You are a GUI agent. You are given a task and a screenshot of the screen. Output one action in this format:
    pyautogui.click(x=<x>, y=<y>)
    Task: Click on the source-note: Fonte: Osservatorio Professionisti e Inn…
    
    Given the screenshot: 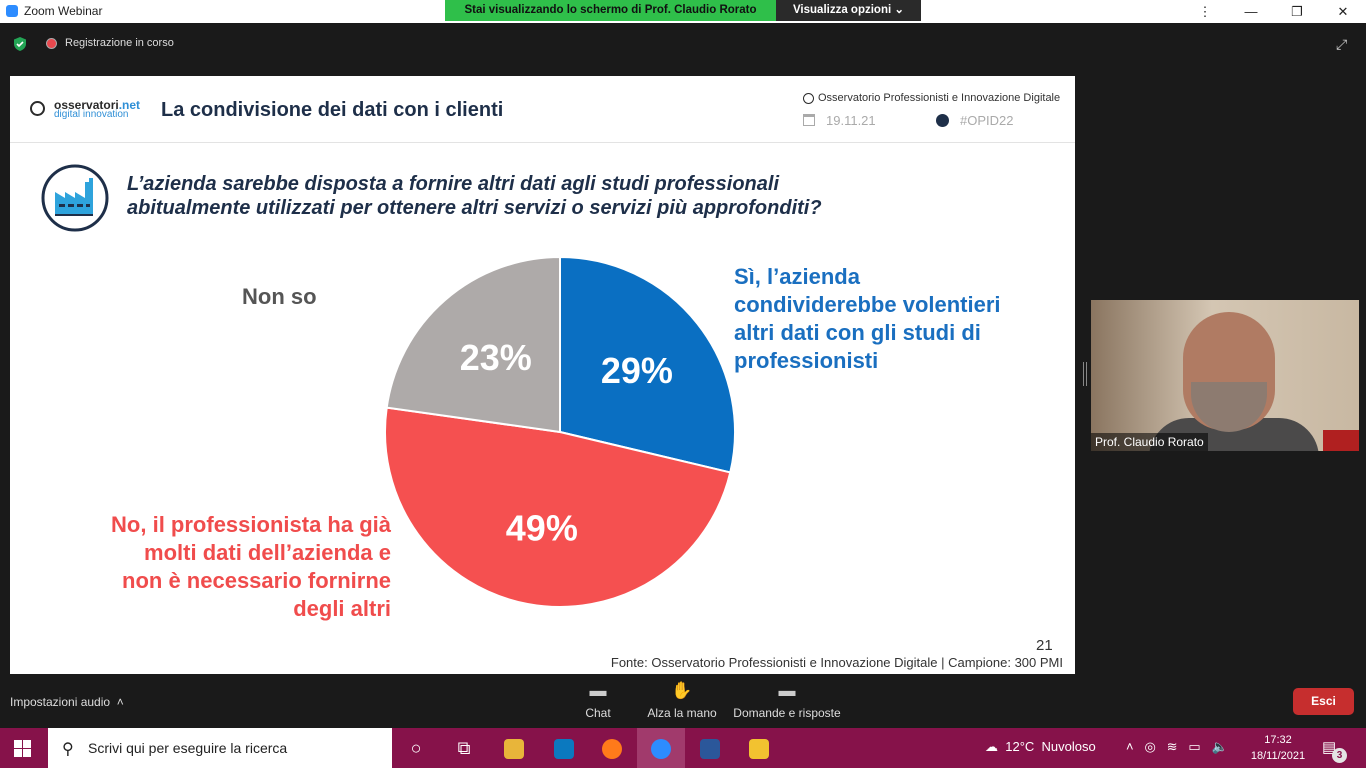 What is the action you would take?
    pyautogui.click(x=836, y=662)
    